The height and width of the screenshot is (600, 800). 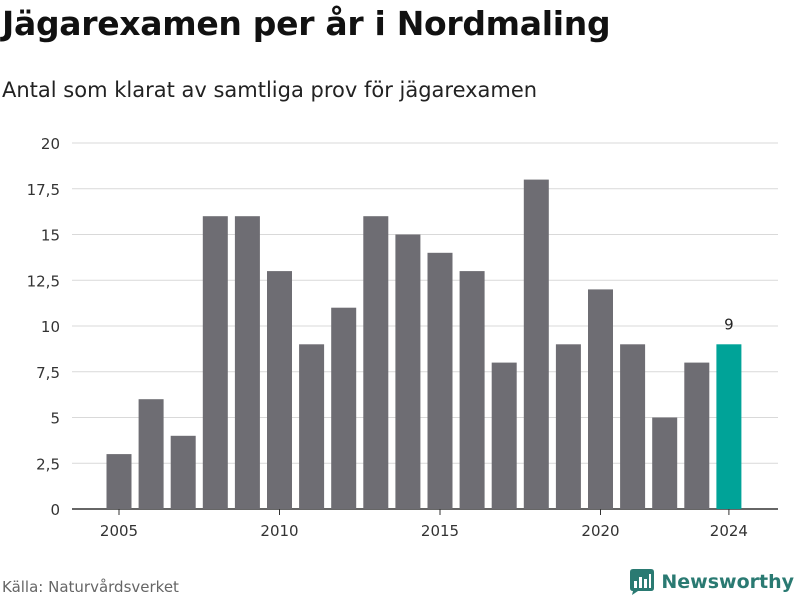 I want to click on brand-logo: Newsworthy, so click(x=711, y=582).